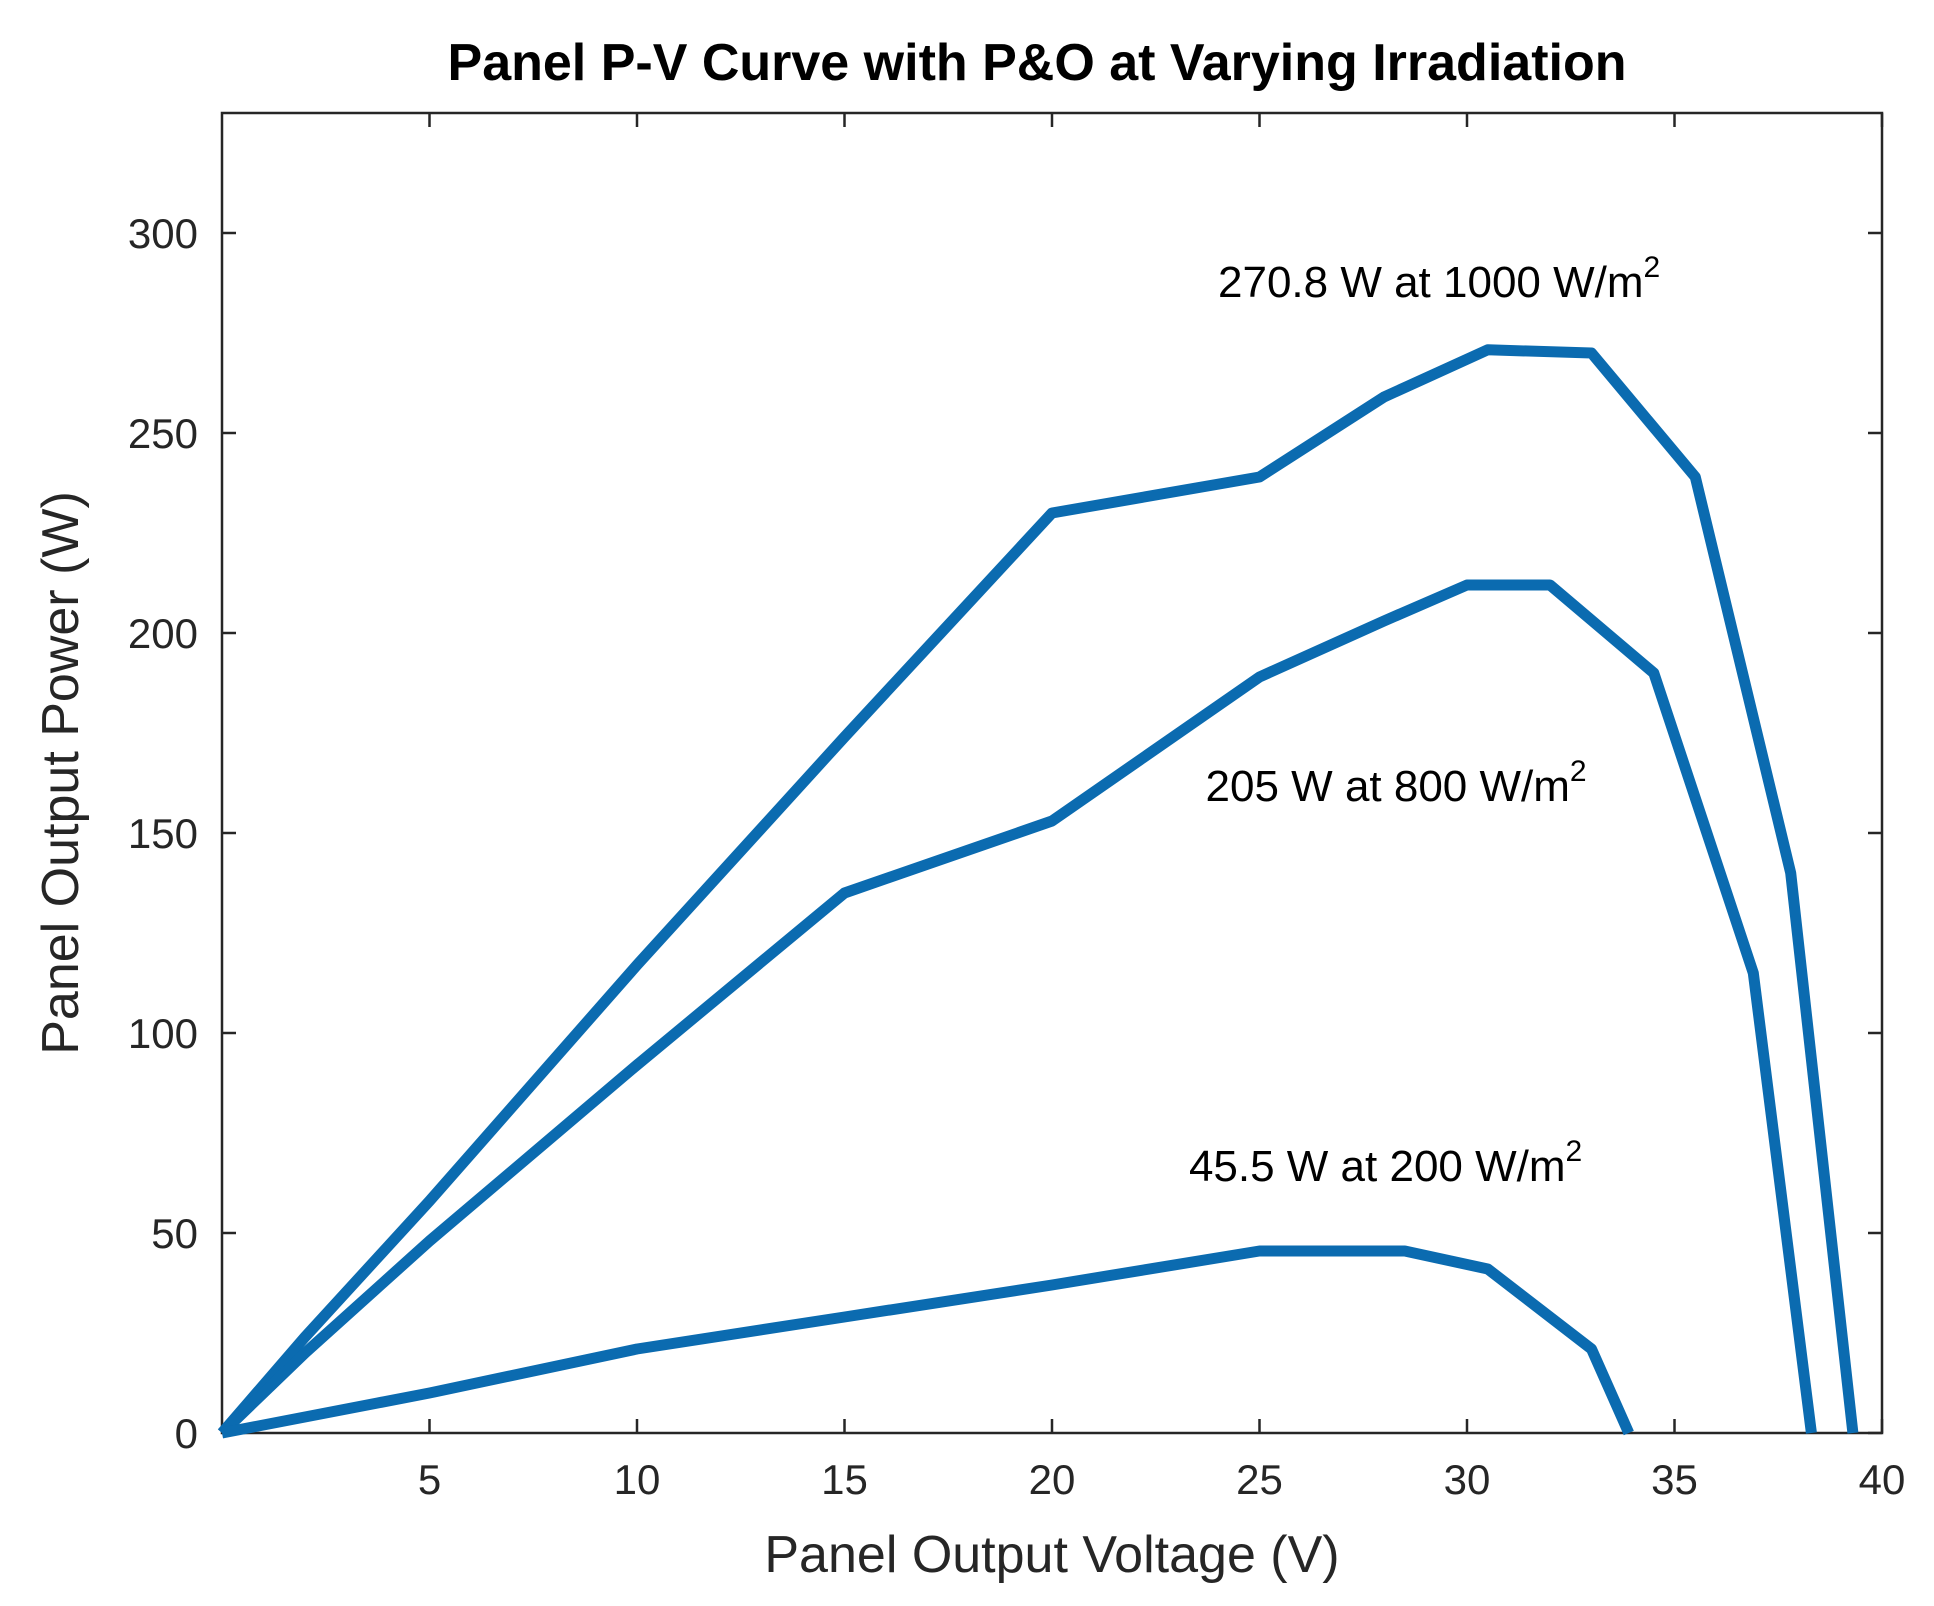 The height and width of the screenshot is (1606, 1934). What do you see at coordinates (163, 233) in the screenshot?
I see `y-tick-label: 300` at bounding box center [163, 233].